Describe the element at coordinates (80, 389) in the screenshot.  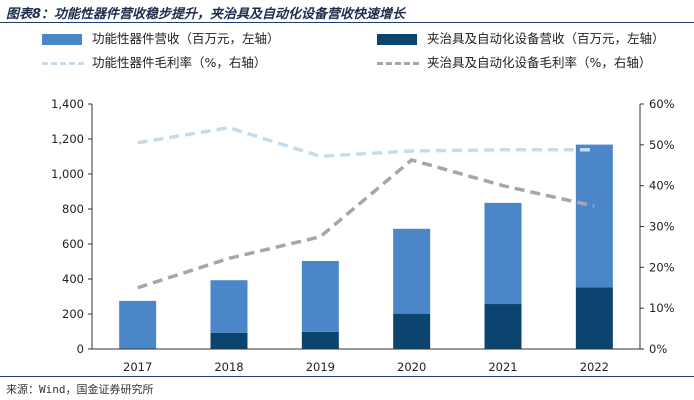
I see `source-note: 来源：Wind，国金证券研究所` at that location.